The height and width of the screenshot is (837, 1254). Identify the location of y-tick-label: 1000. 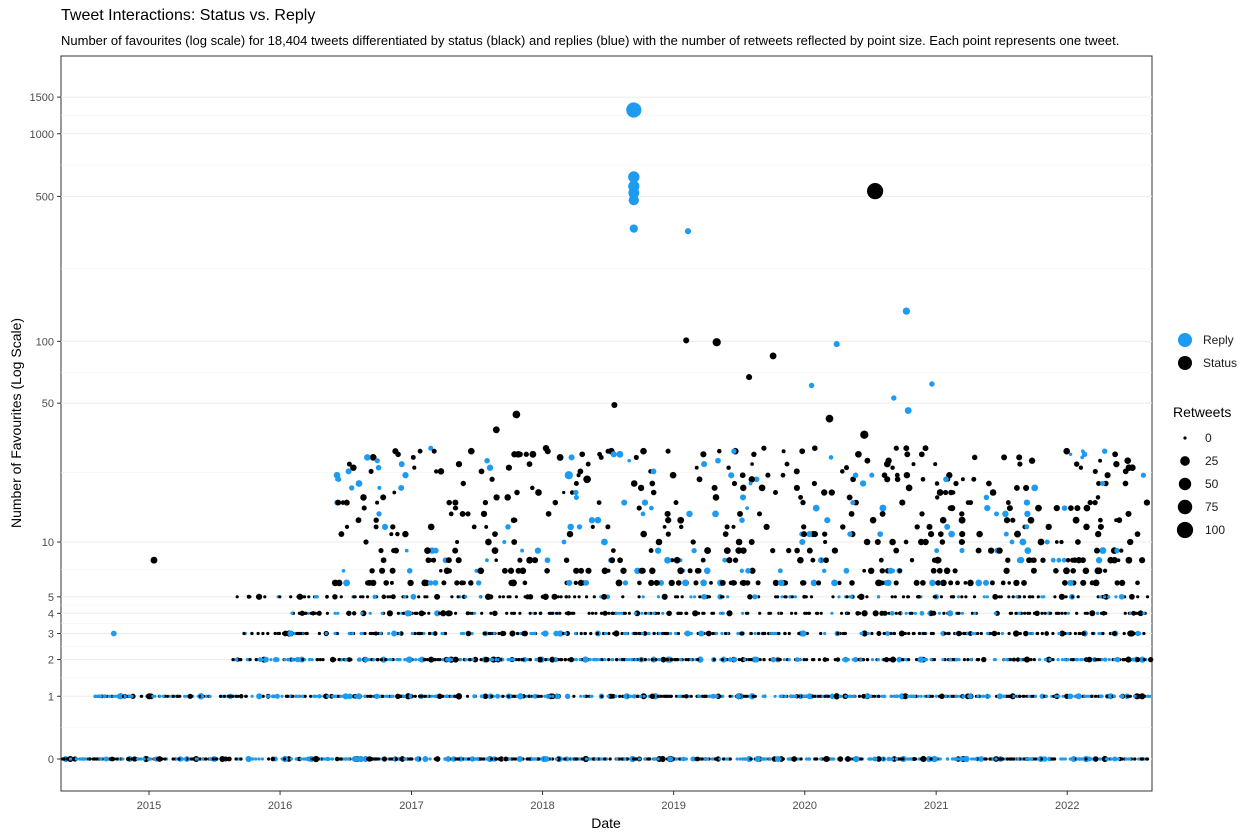
(42, 135).